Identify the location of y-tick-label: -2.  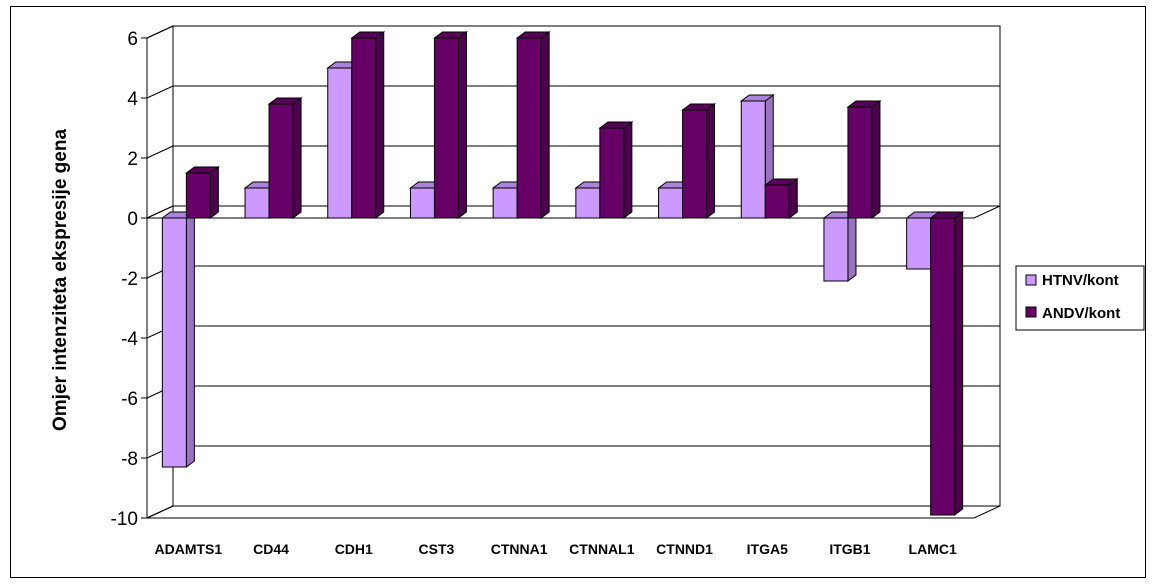
(129, 279).